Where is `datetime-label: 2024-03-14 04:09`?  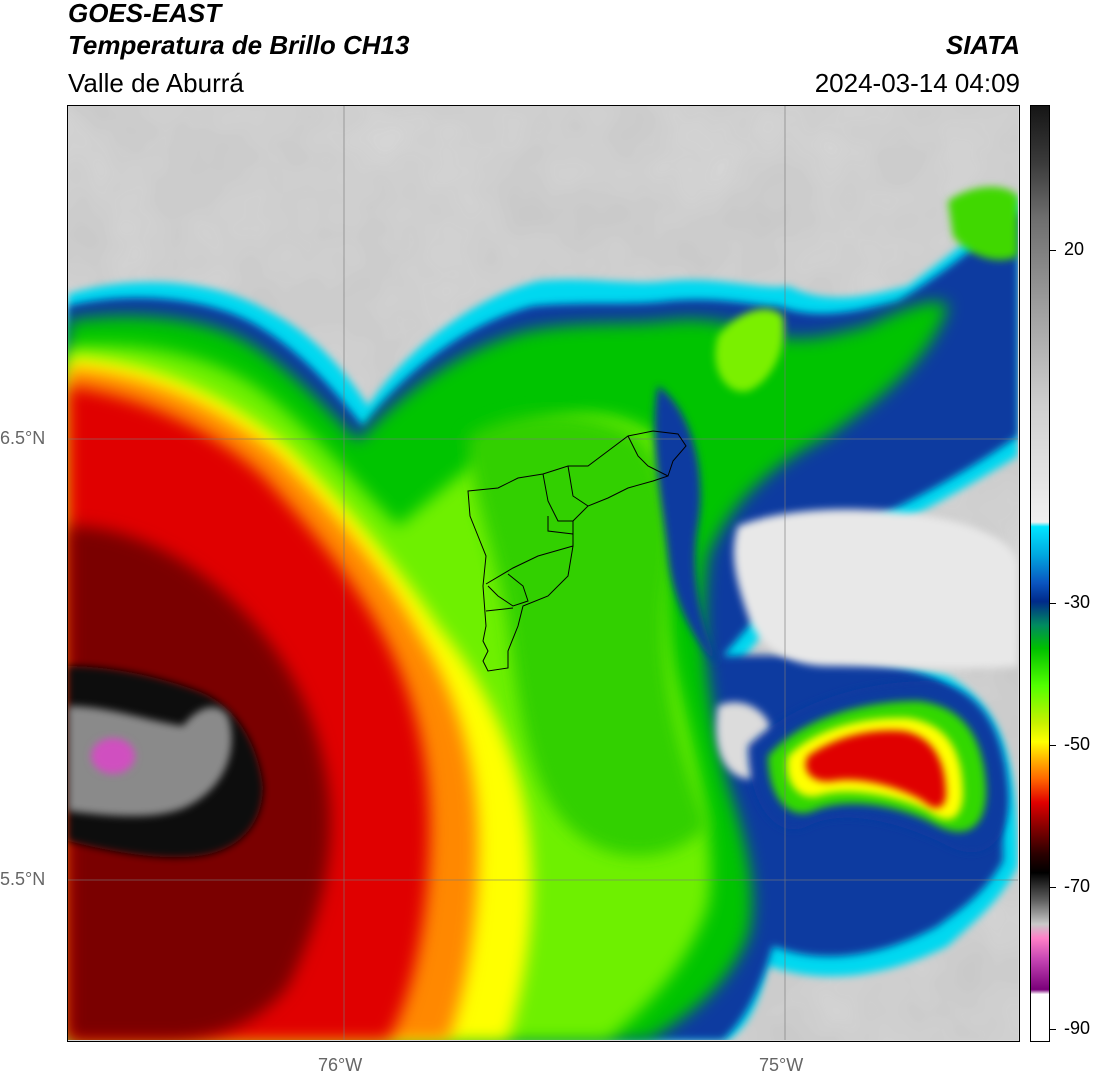
datetime-label: 2024-03-14 04:09 is located at coordinates (917, 83).